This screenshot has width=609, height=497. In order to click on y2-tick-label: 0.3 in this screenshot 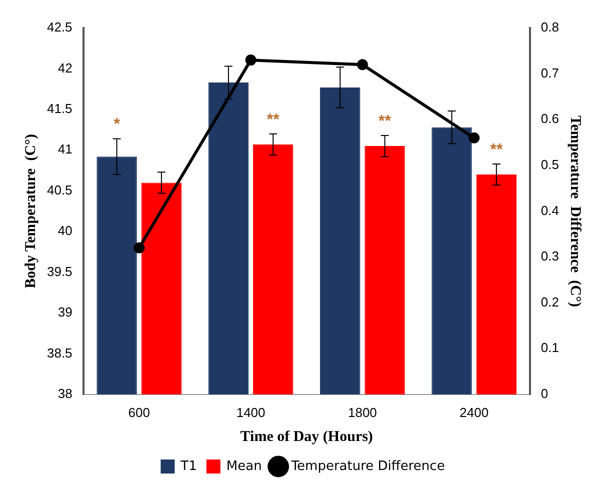, I will do `click(550, 256)`.